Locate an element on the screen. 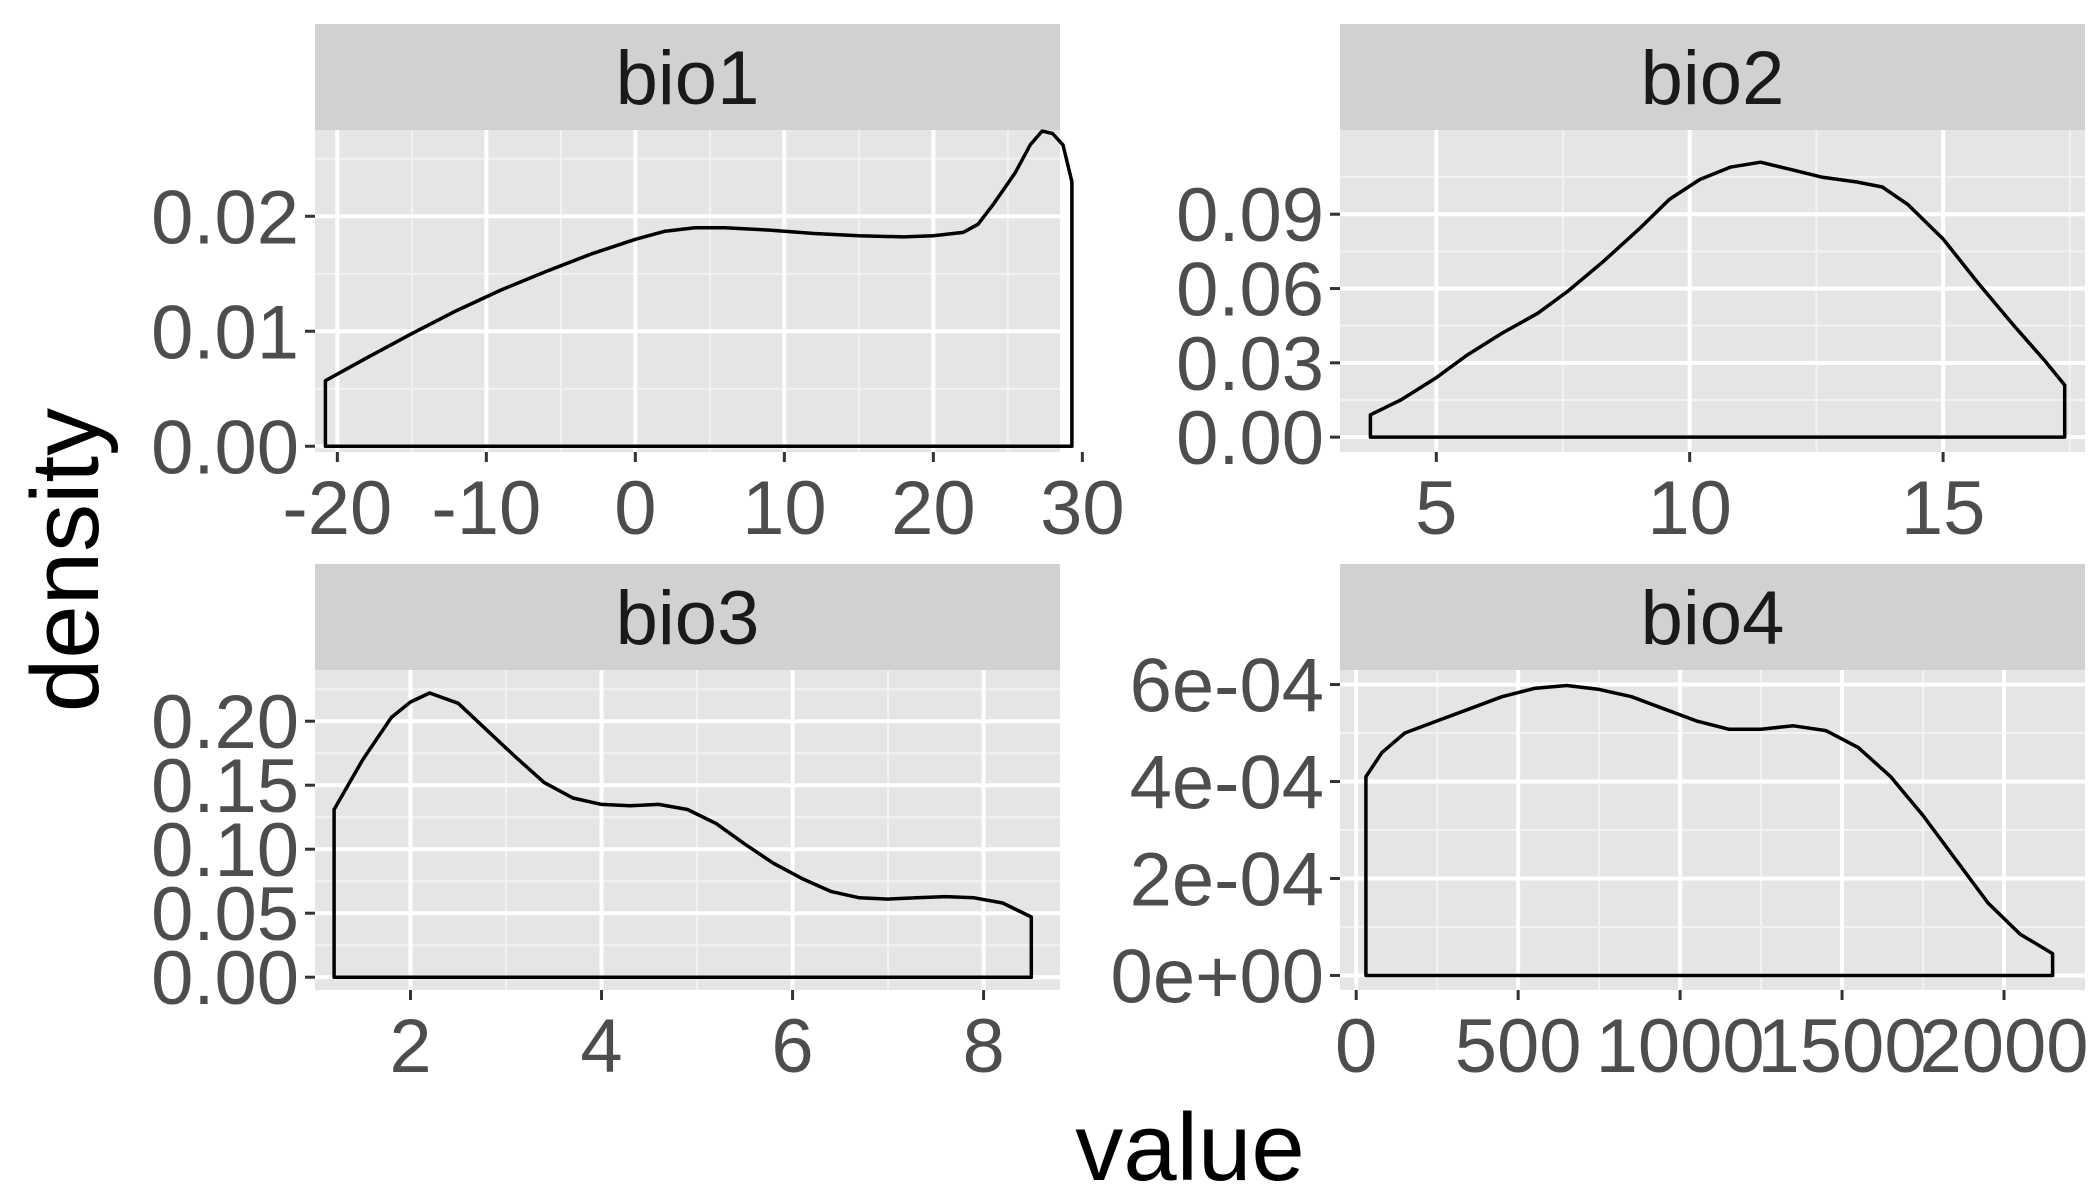  y-tick-label: 0.20 is located at coordinates (225, 722).